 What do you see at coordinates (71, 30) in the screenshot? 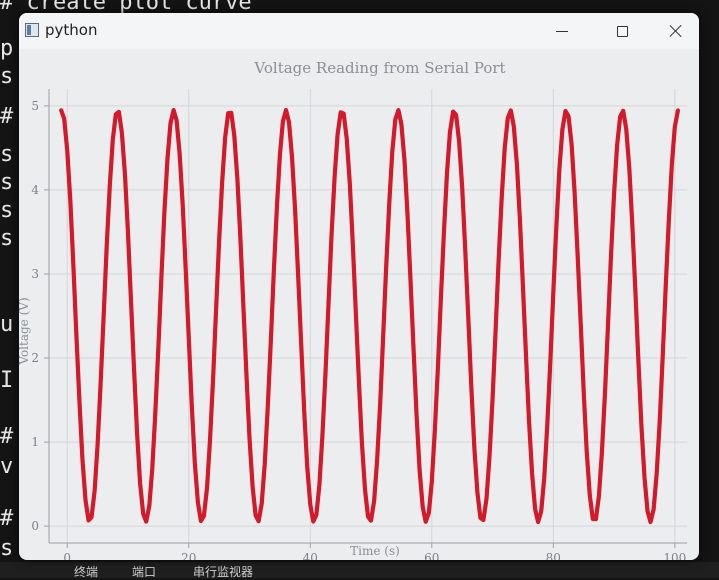
I see `window-title: python` at bounding box center [71, 30].